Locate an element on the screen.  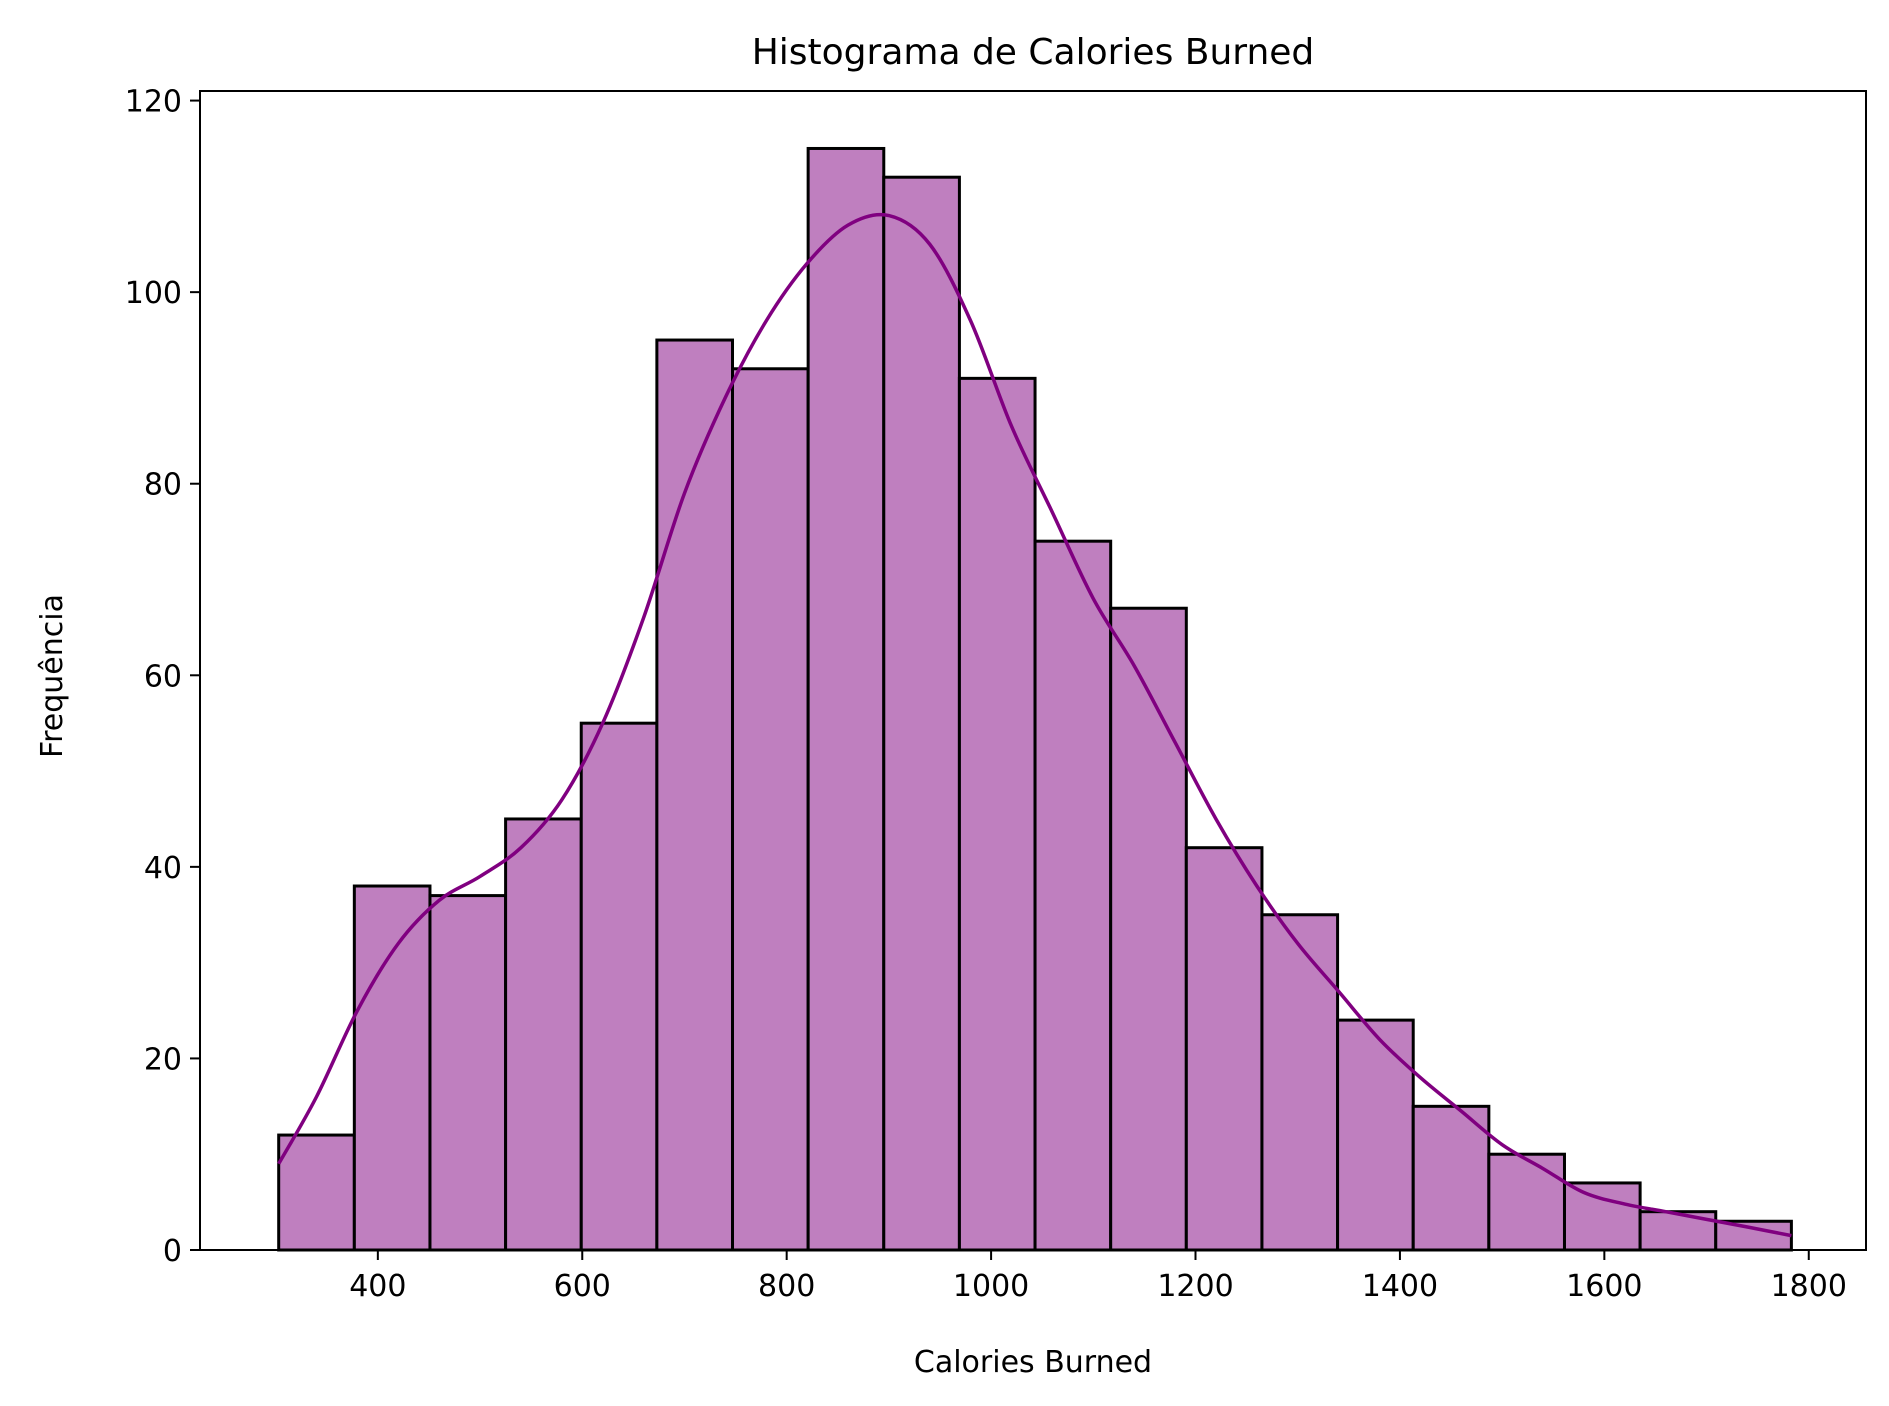
y-axis-label: Frequência is located at coordinates (52, 676).